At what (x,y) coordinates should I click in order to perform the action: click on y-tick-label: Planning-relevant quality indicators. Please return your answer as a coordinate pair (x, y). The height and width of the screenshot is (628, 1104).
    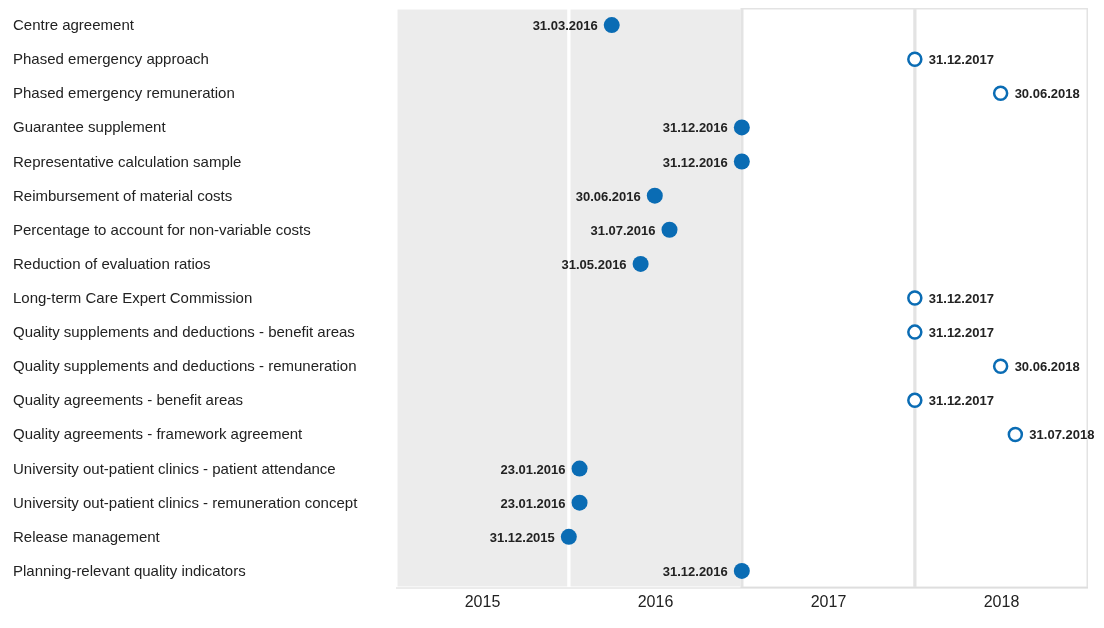
    Looking at the image, I should click on (129, 570).